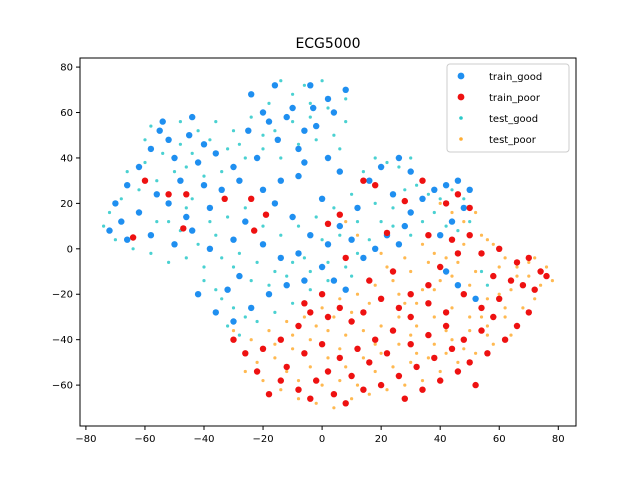 The height and width of the screenshot is (480, 640). I want to click on legend-box, so click(508, 108).